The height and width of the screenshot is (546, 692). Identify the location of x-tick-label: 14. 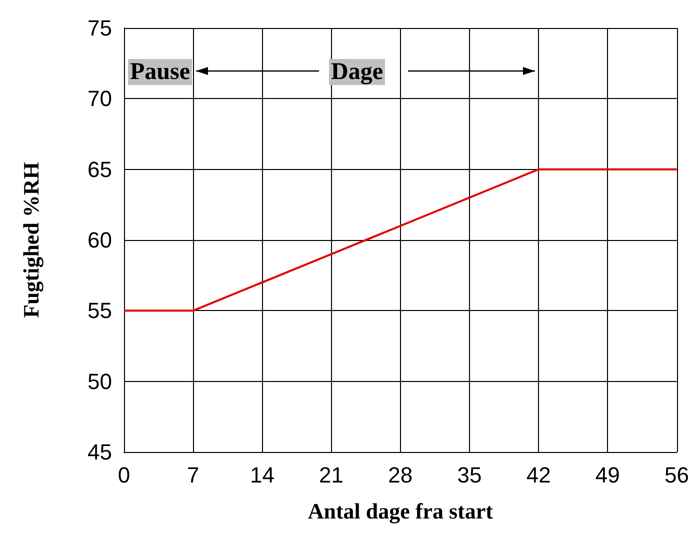
(262, 475).